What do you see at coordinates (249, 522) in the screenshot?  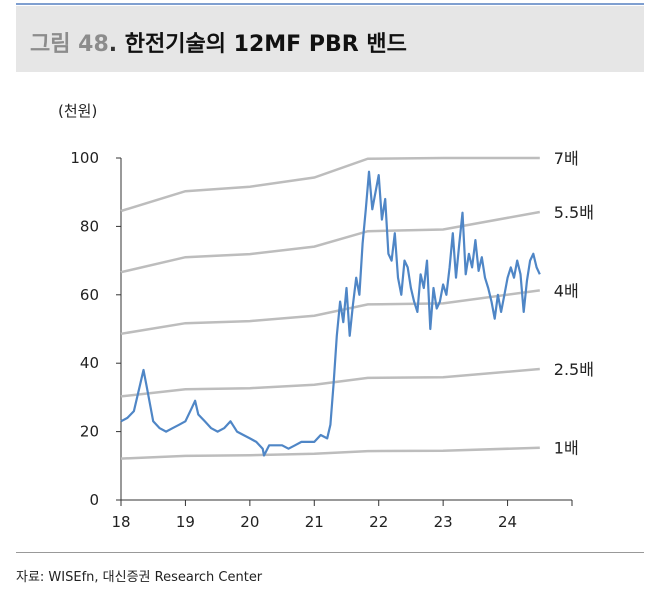 I see `x-tick-label: 20` at bounding box center [249, 522].